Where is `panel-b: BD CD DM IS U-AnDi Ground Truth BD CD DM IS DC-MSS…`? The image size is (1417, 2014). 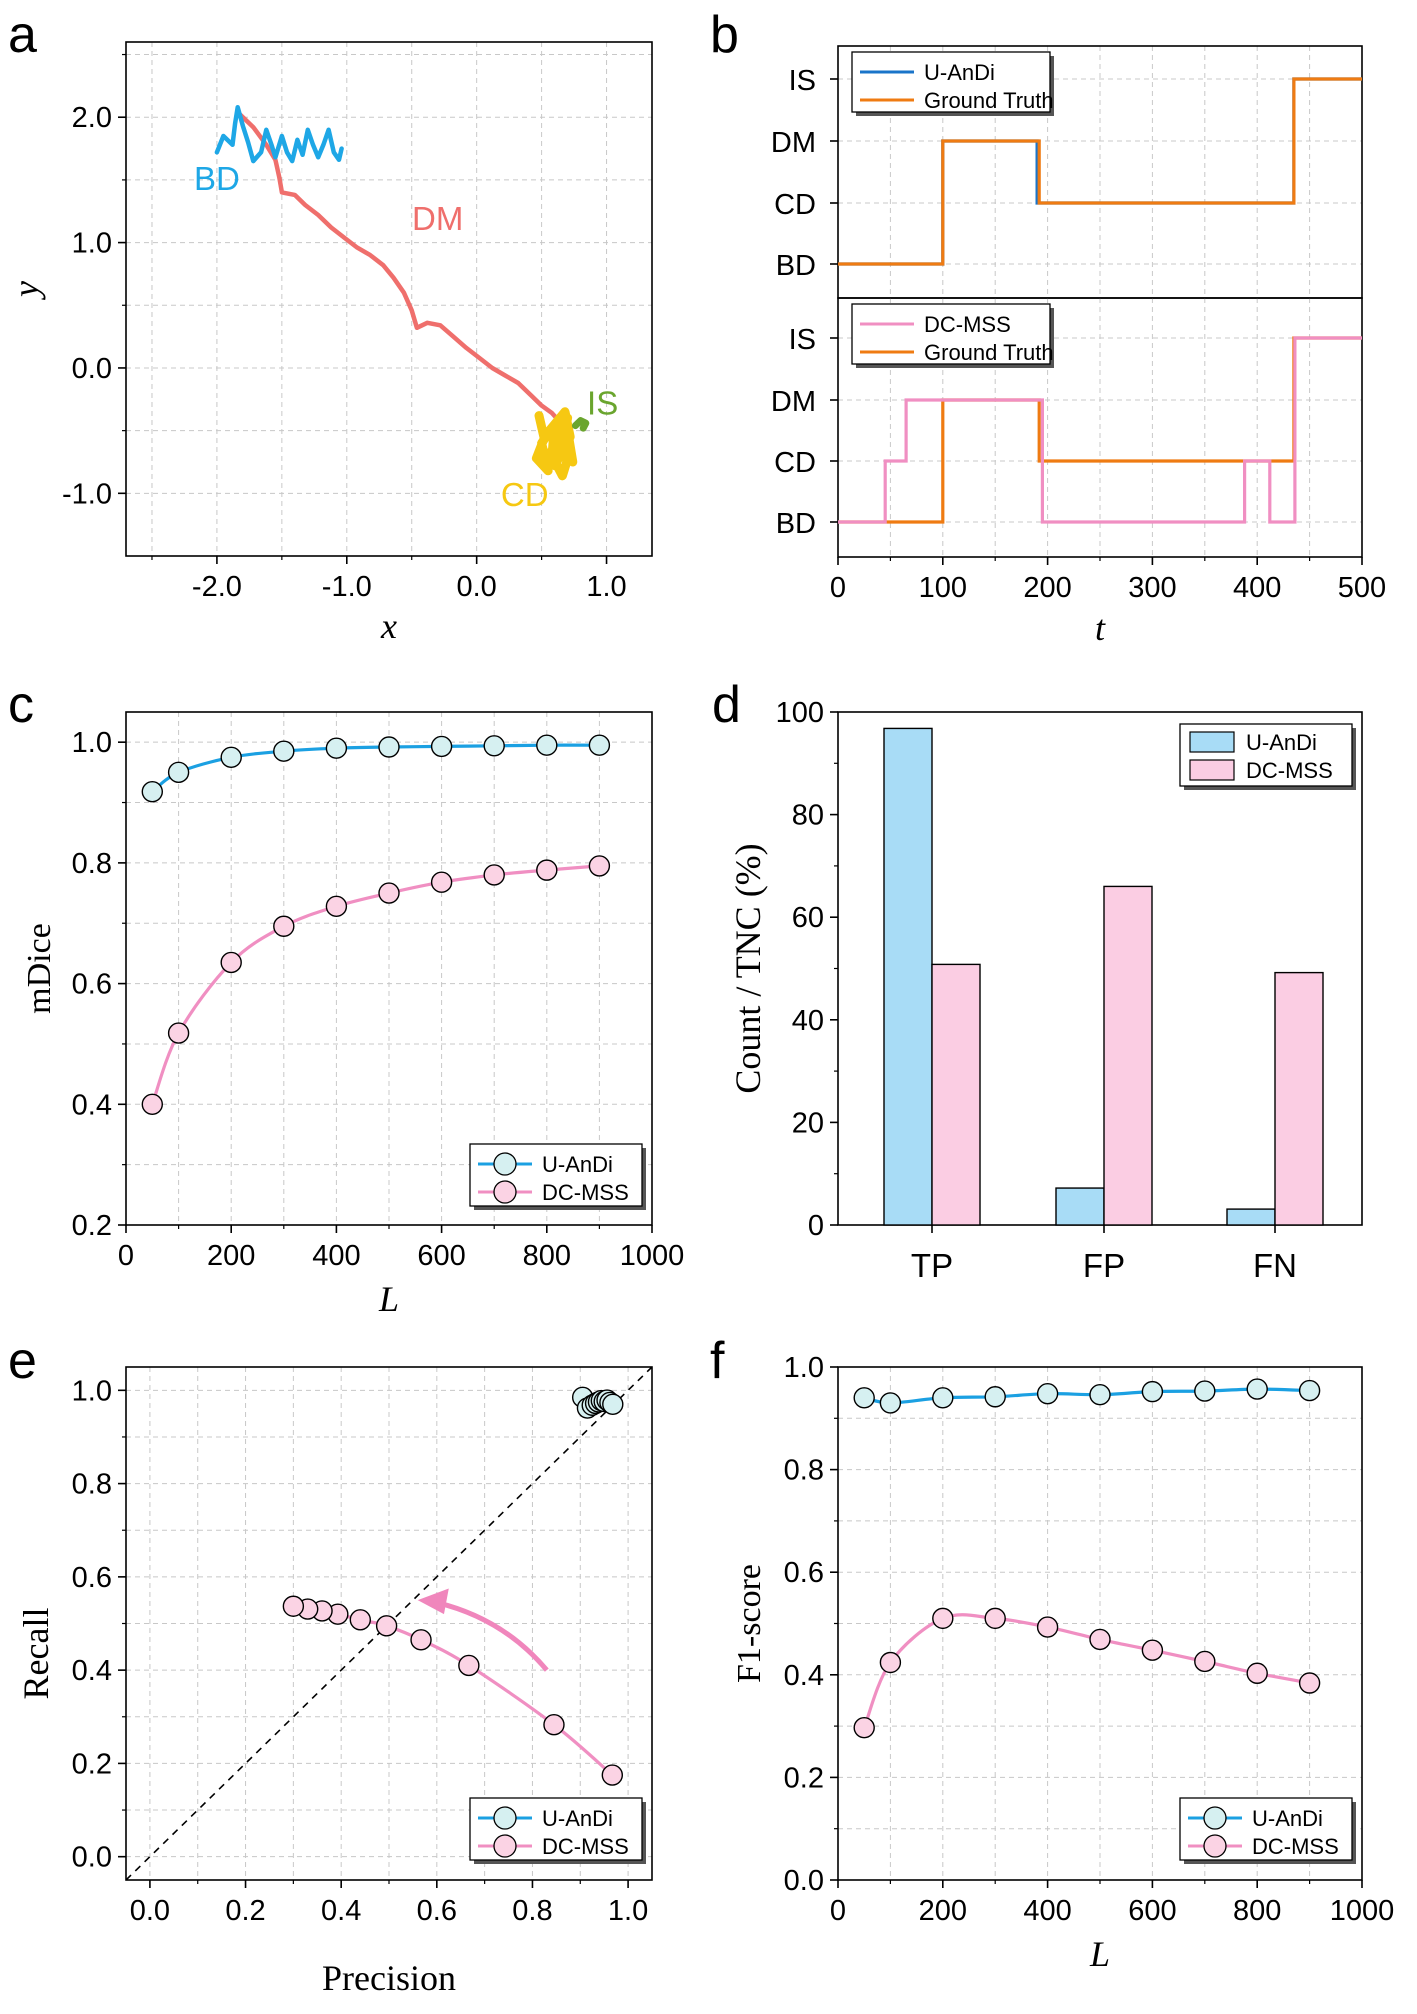
panel-b: BD CD DM IS U-AnDi Ground Truth BD CD DM IS DC-MSS… is located at coordinates (1078, 346).